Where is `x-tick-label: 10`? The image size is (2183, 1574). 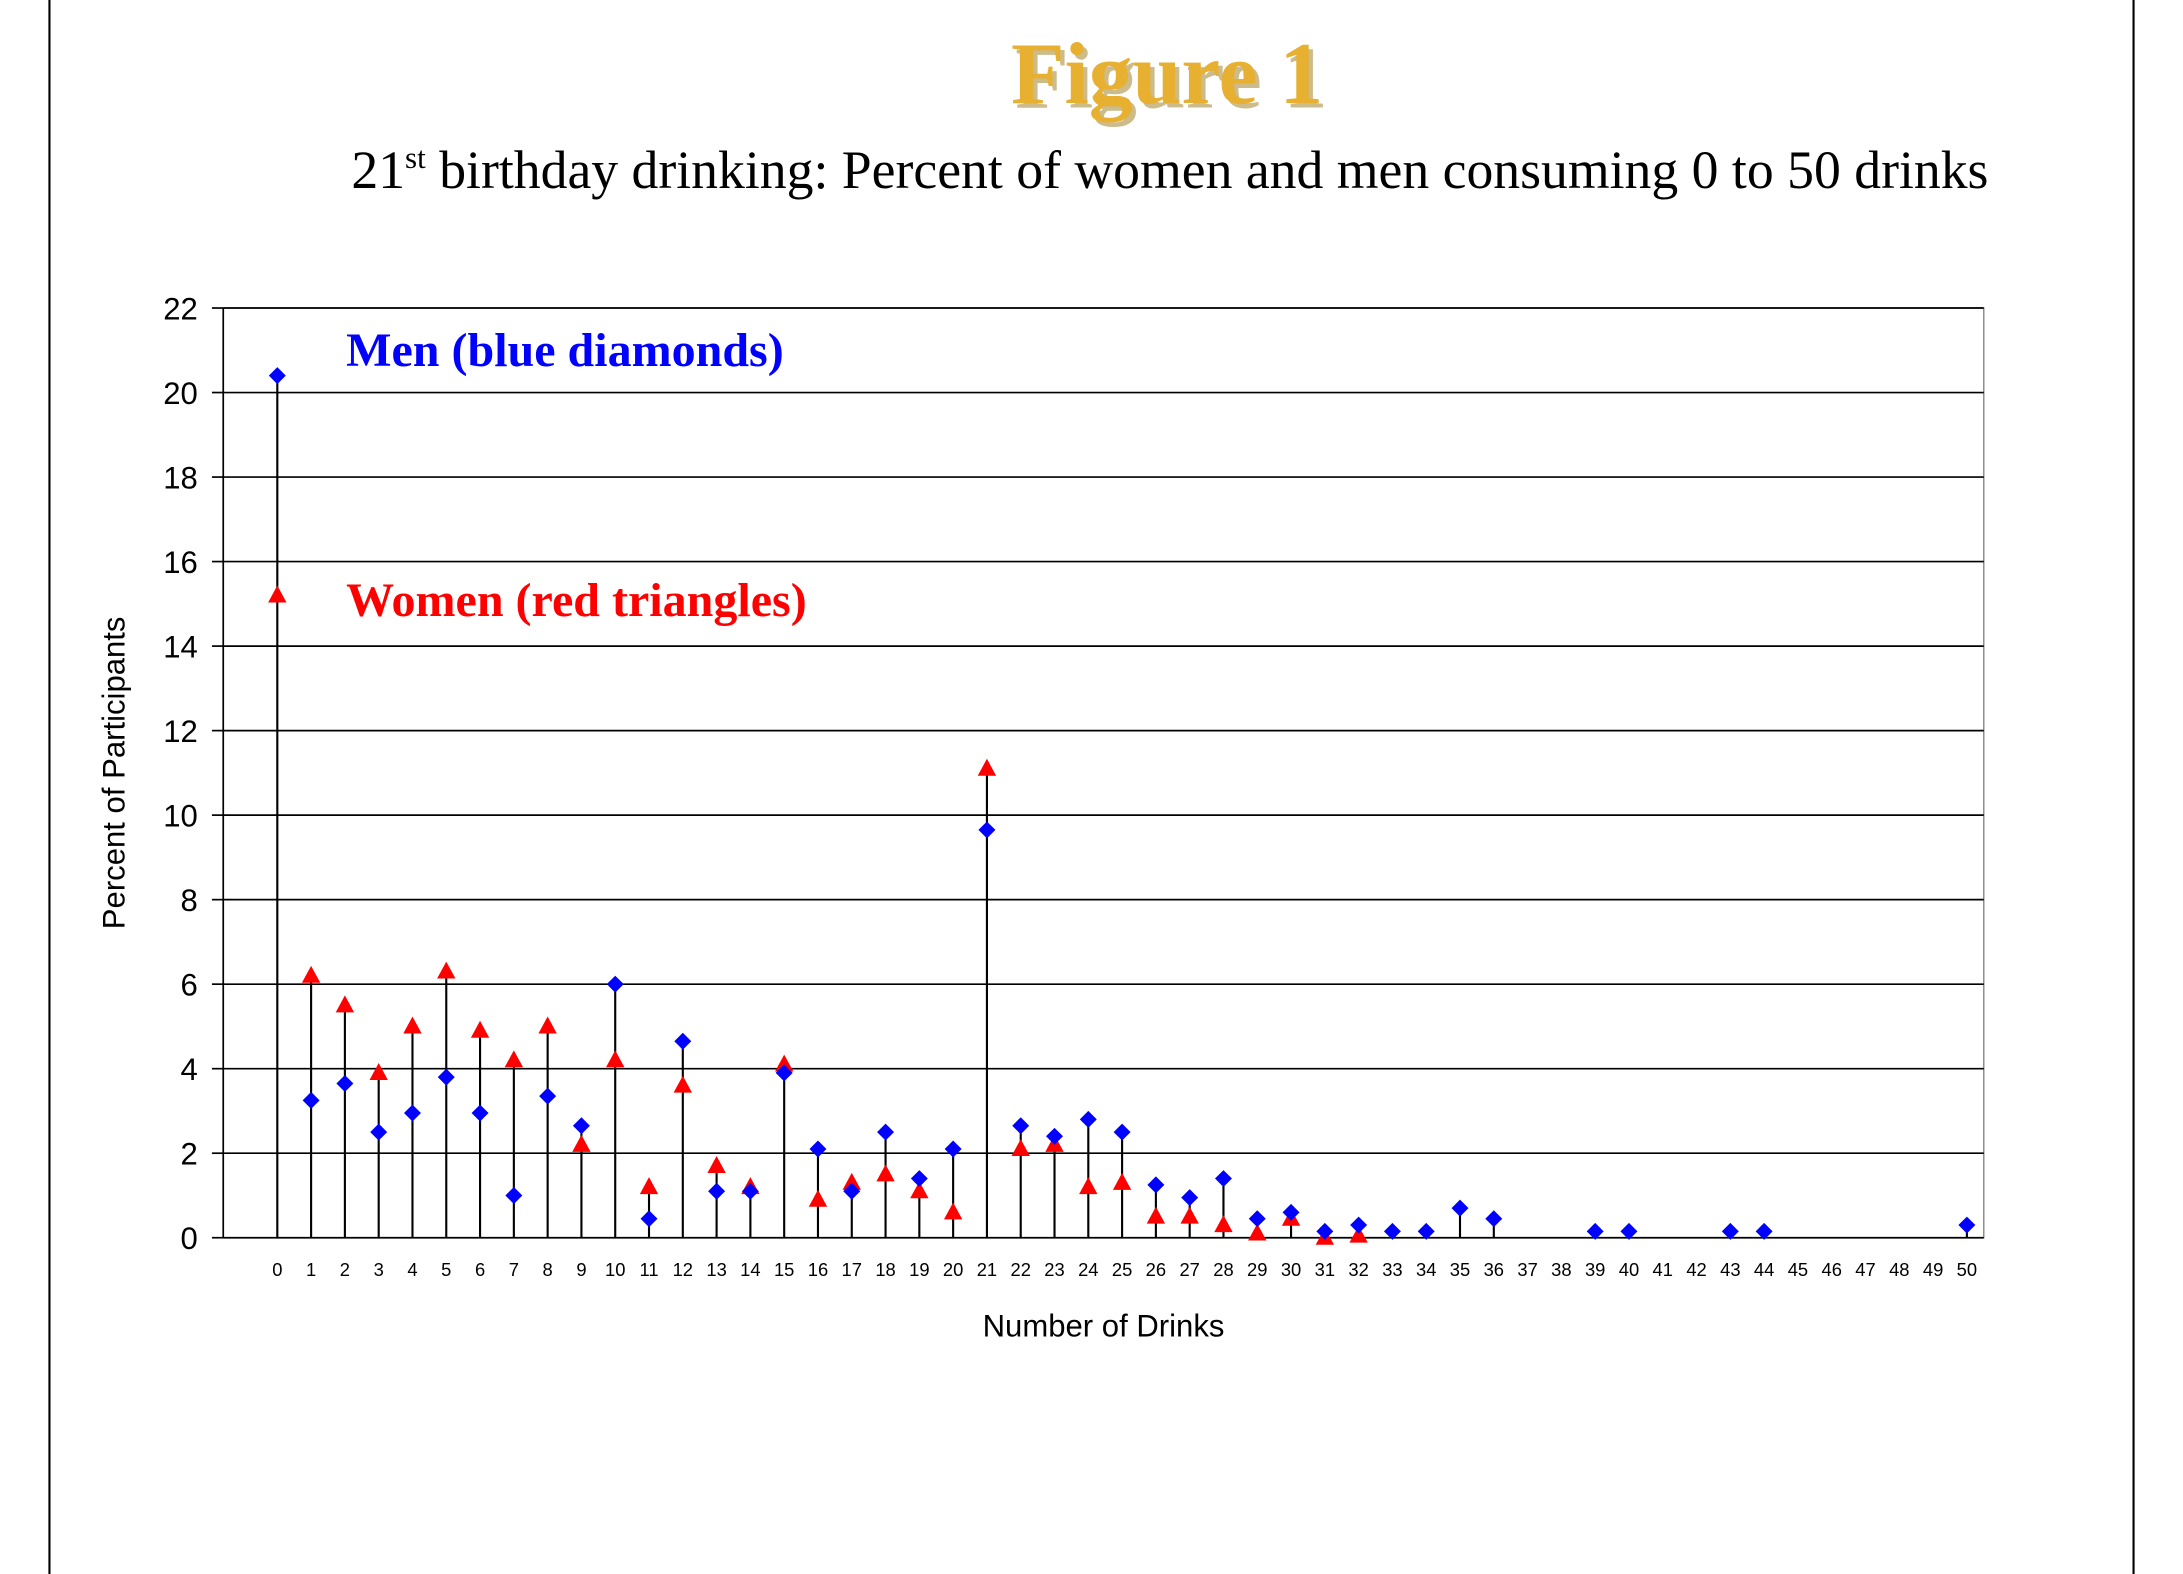
x-tick-label: 10 is located at coordinates (615, 1269).